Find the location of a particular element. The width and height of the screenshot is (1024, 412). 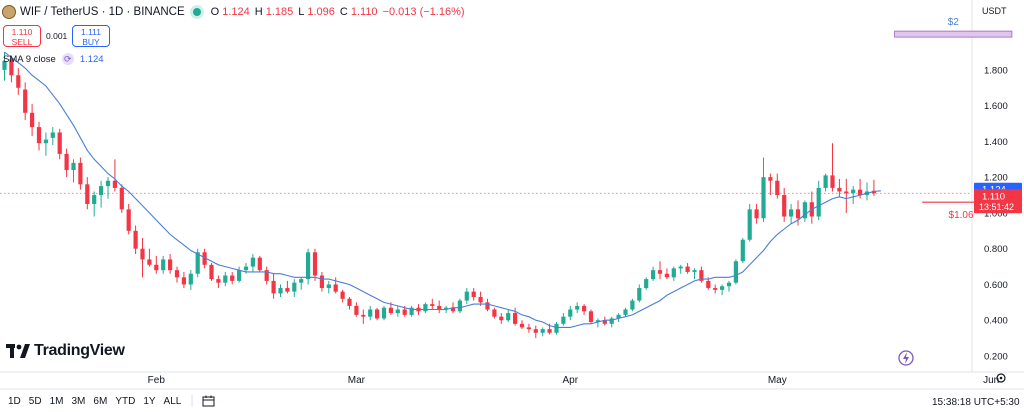

change-value: −0.013 (−1.16%) is located at coordinates (423, 12).